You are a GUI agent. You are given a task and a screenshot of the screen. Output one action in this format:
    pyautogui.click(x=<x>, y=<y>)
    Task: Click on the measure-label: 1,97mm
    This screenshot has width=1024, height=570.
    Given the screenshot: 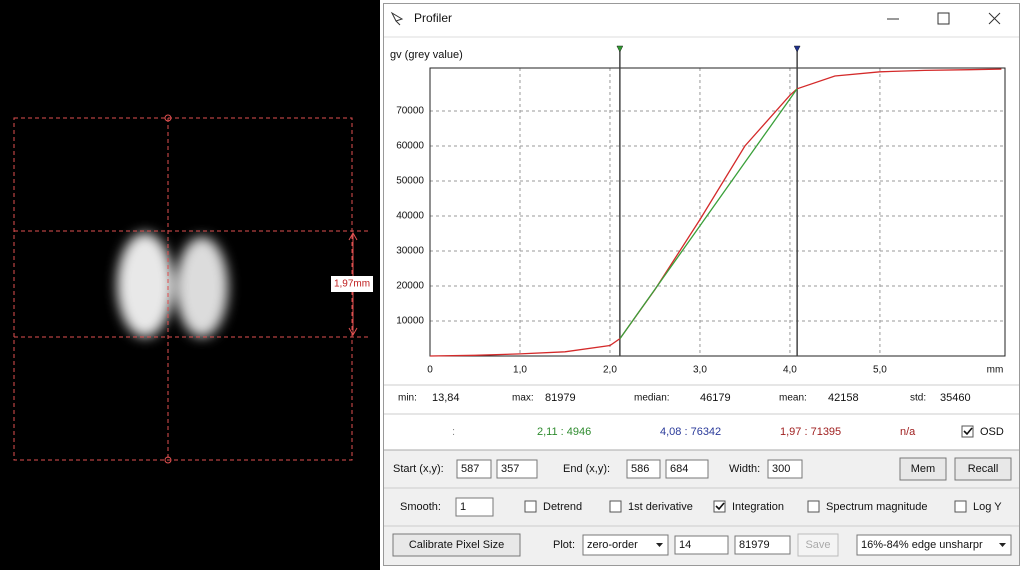 What is the action you would take?
    pyautogui.click(x=352, y=284)
    